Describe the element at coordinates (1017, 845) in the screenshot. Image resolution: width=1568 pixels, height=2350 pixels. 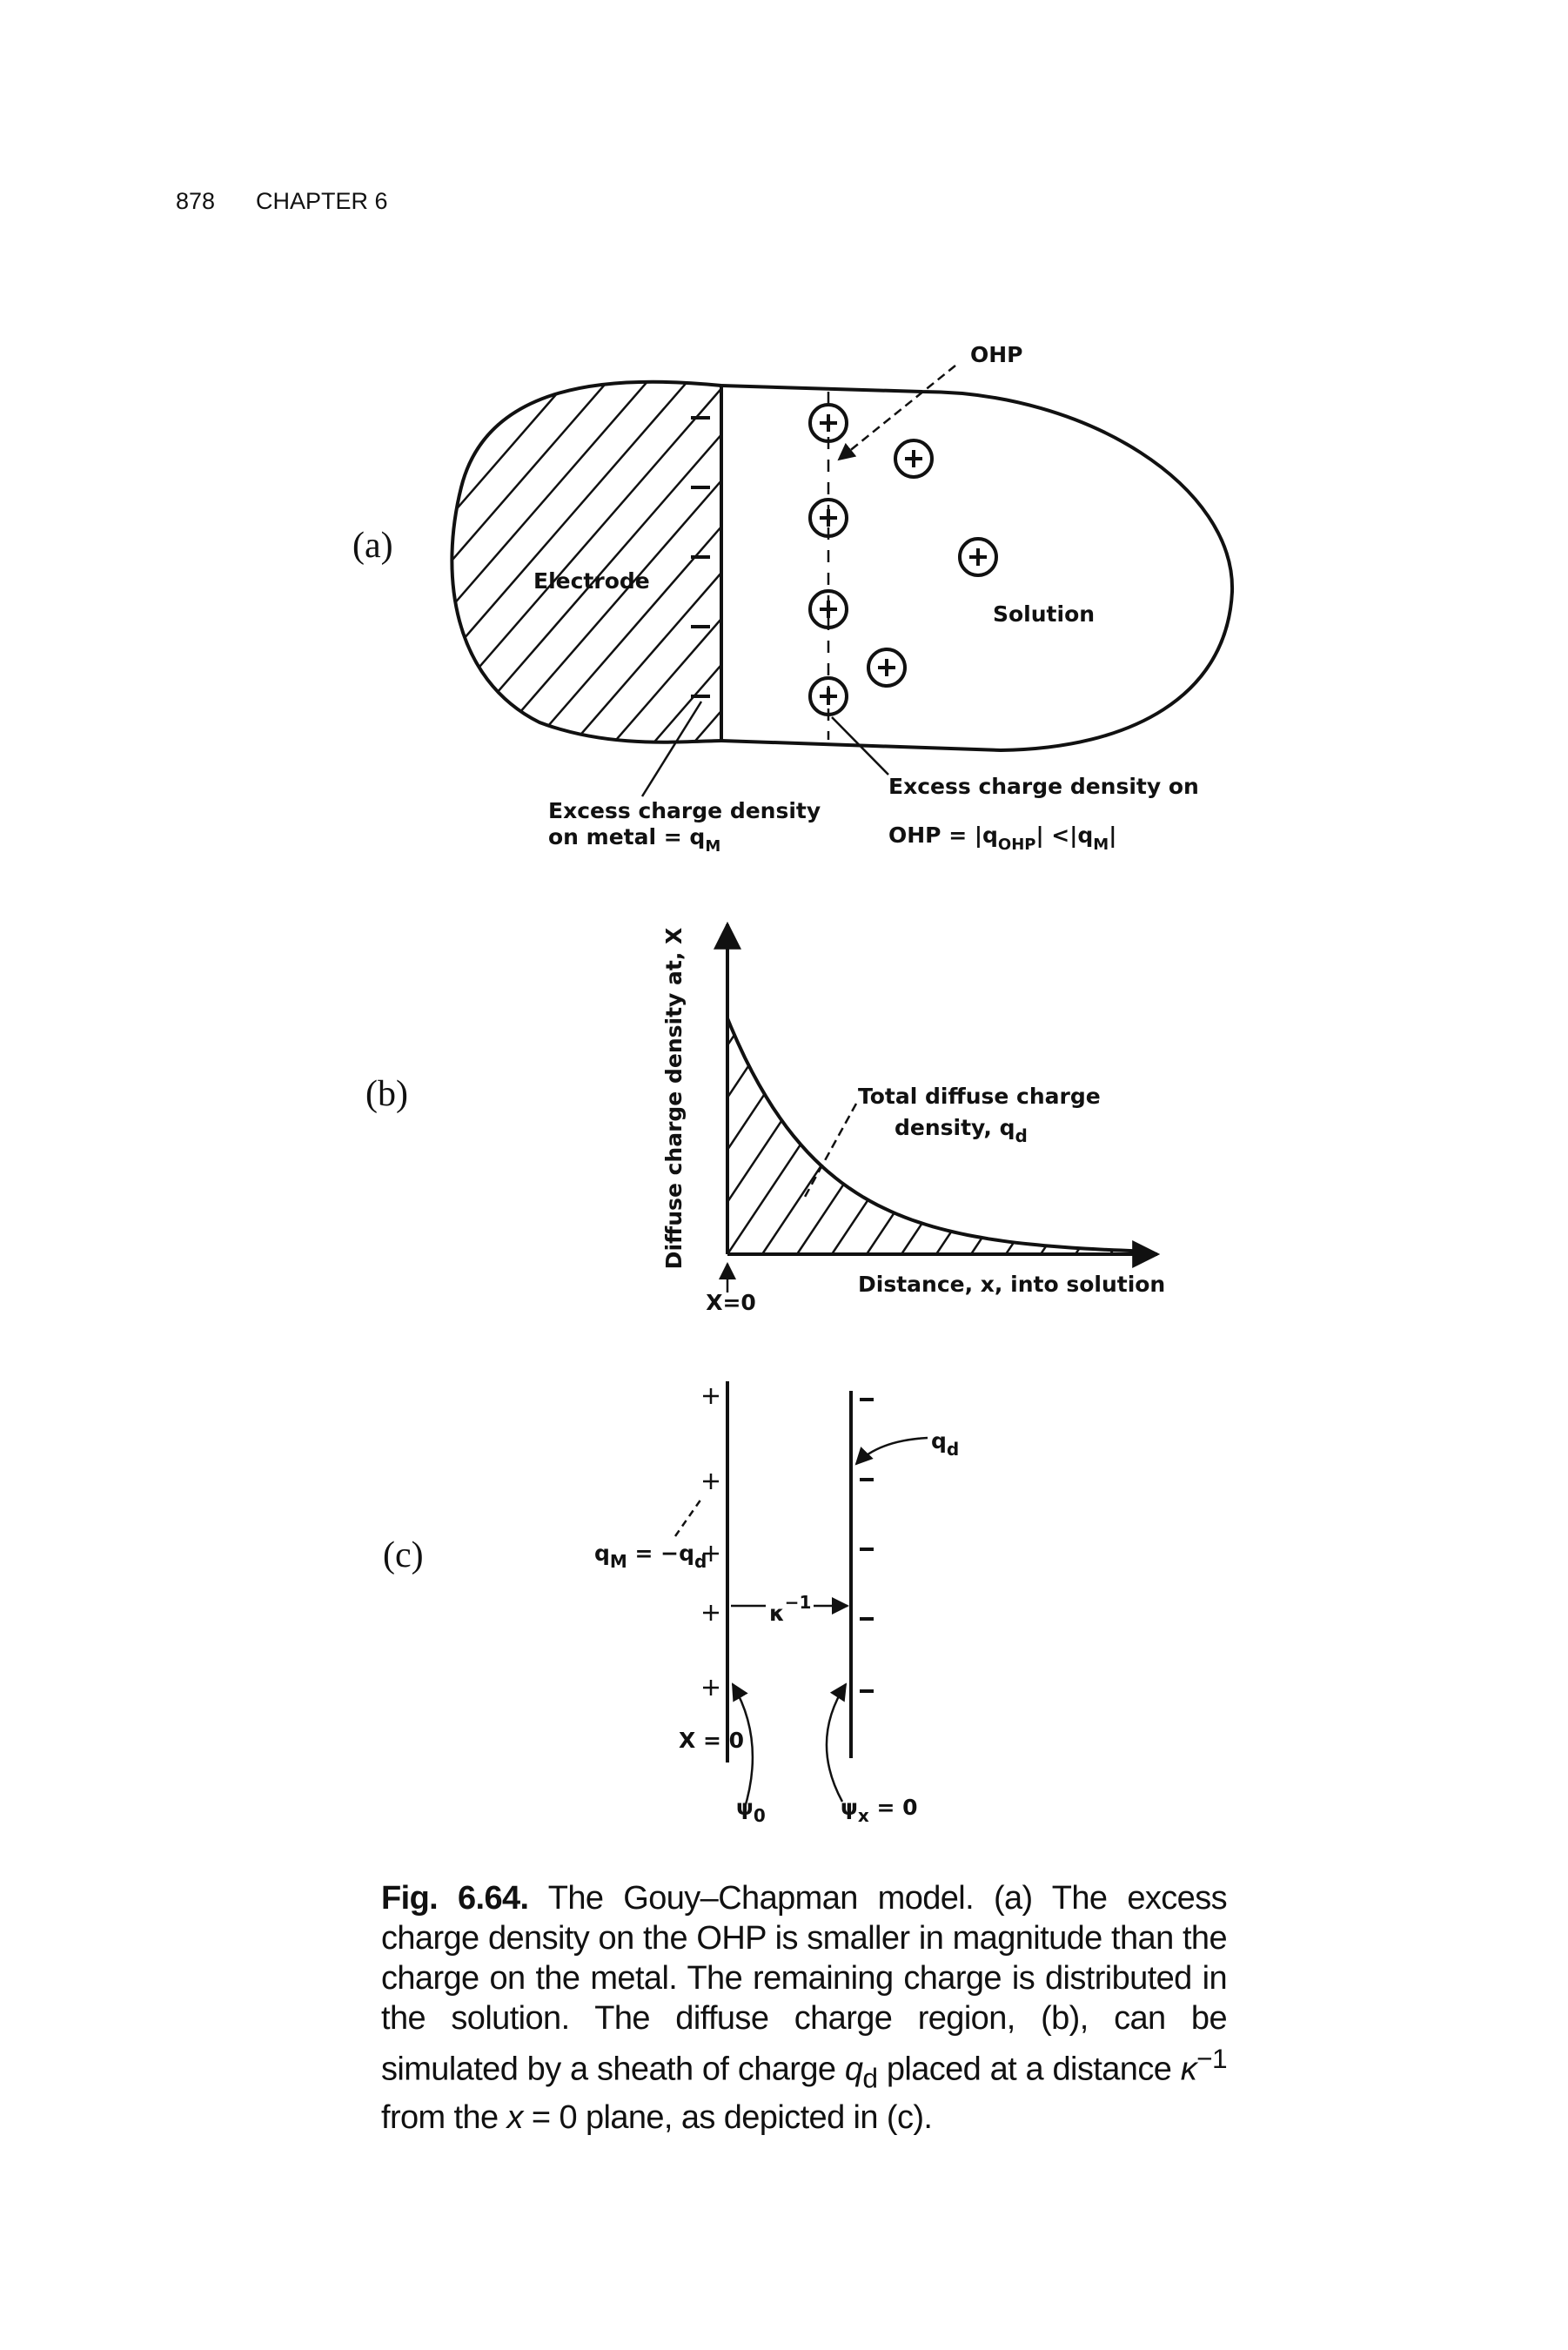
I see `subscript: OHP` at that location.